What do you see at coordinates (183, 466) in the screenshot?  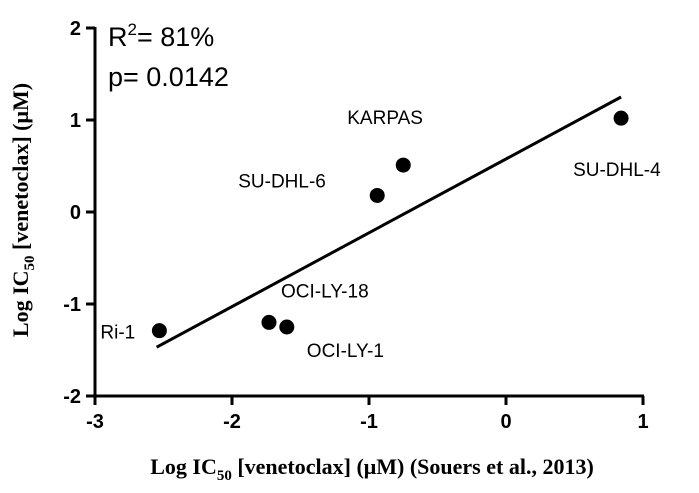 I see `x-axis-title-pre: Log IC` at bounding box center [183, 466].